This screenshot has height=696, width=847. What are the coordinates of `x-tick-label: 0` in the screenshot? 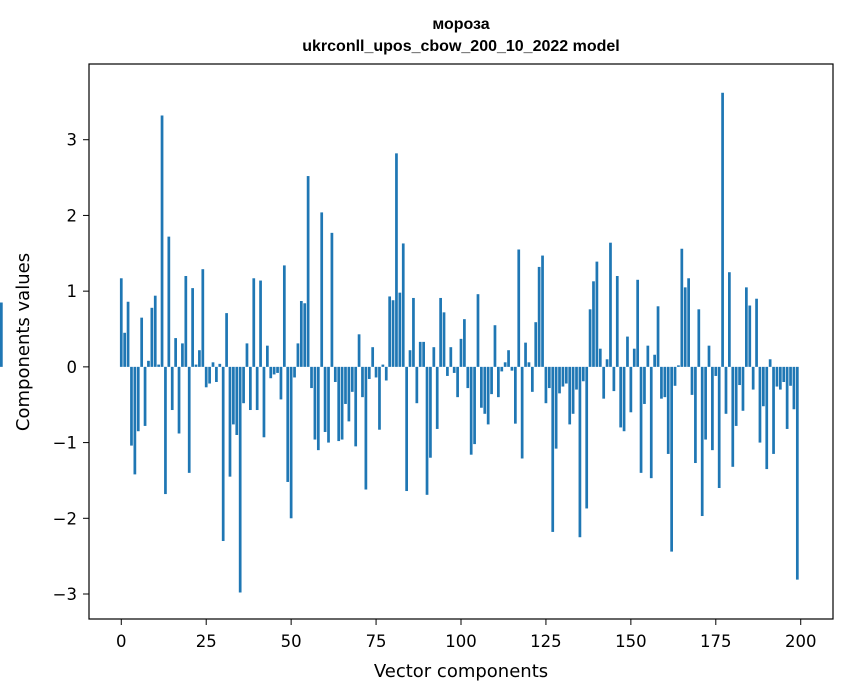 It's located at (121, 641).